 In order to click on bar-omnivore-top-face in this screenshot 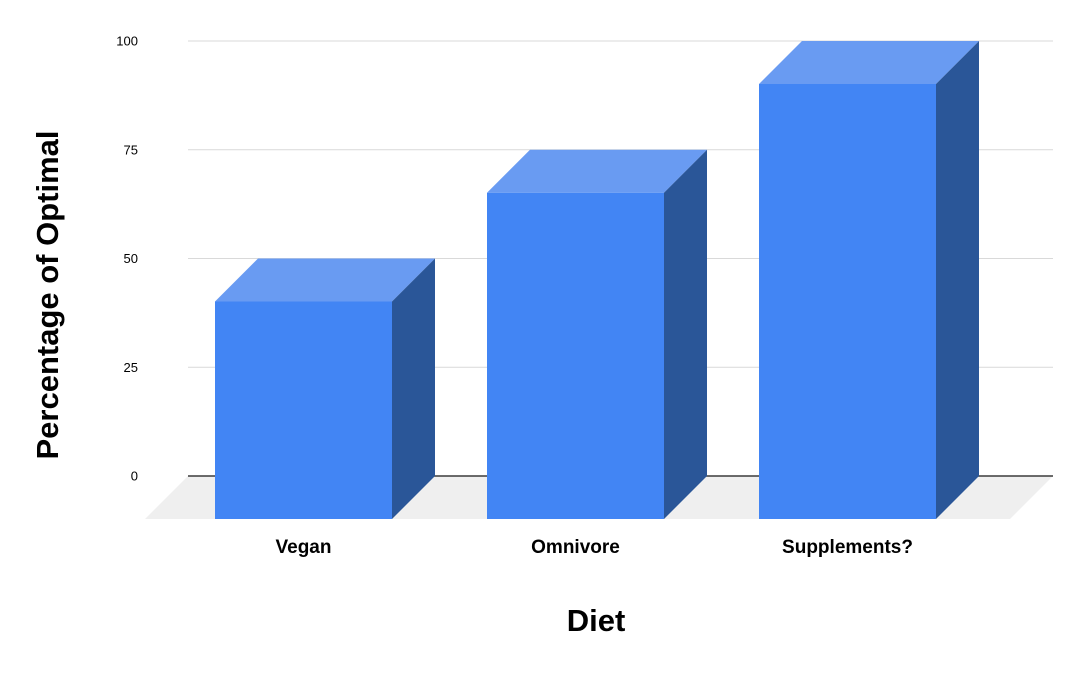, I will do `click(597, 171)`.